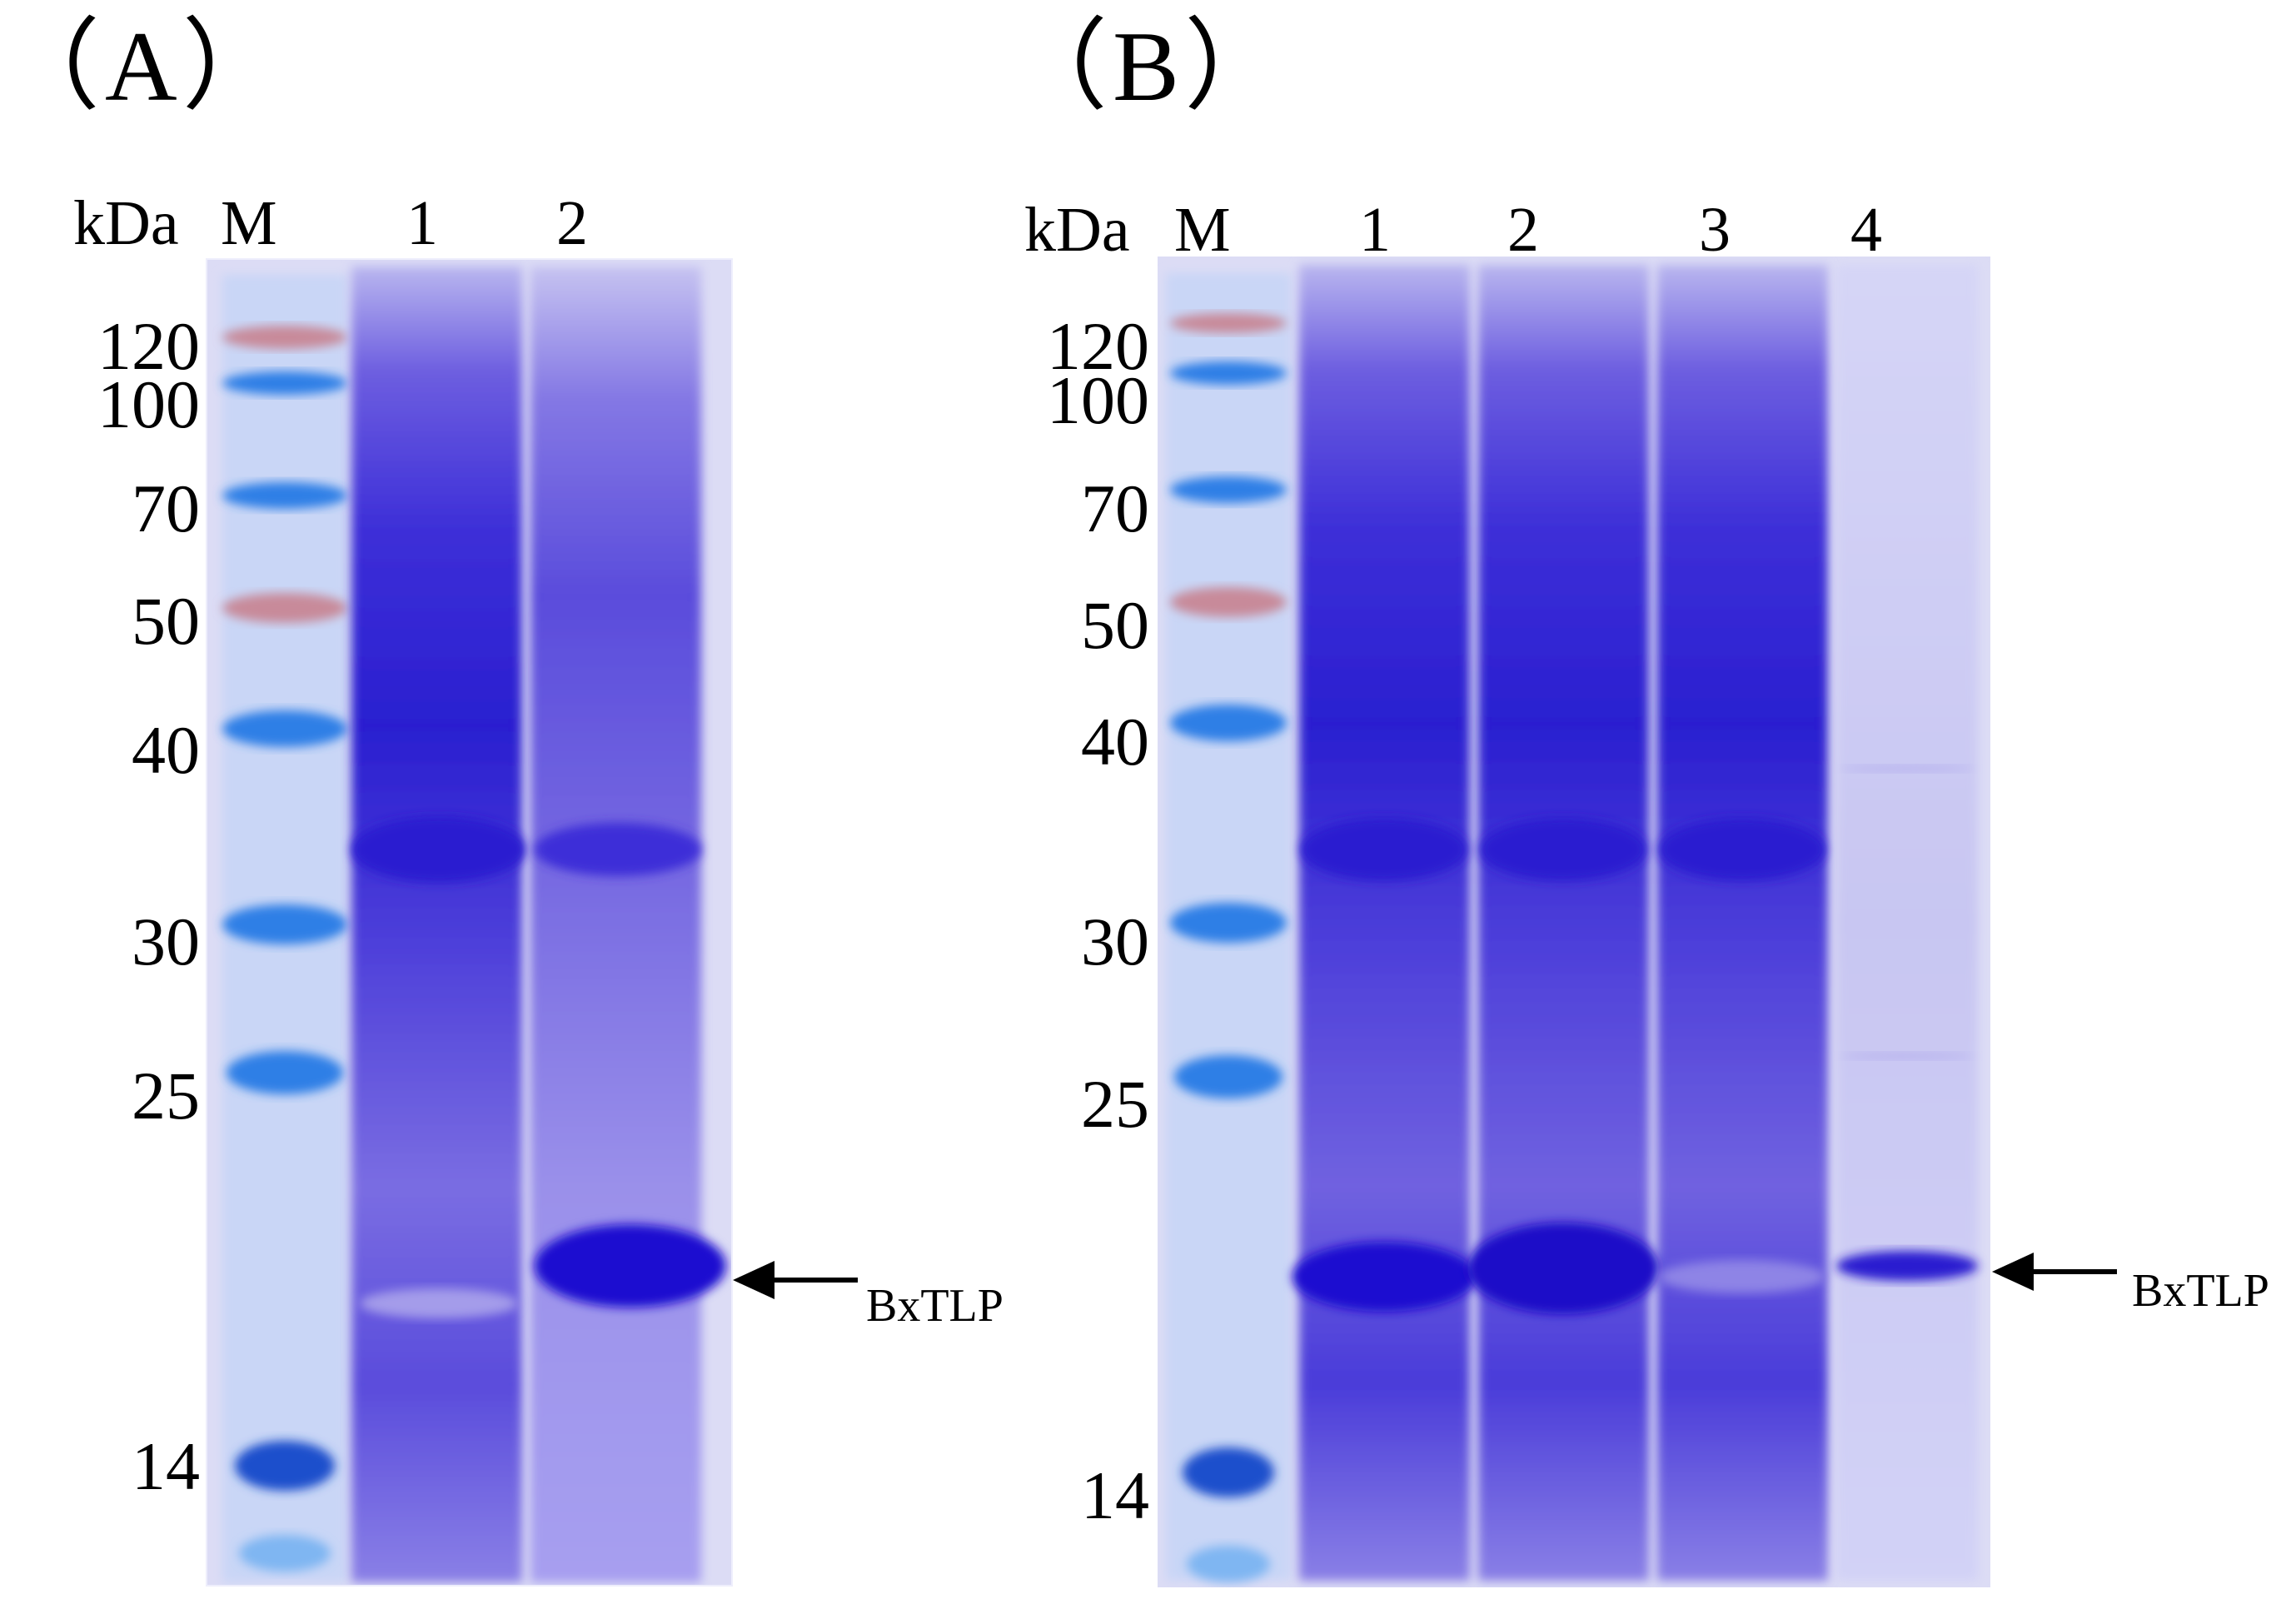 The height and width of the screenshot is (1599, 2296). I want to click on mw-label-a-50: 50, so click(166, 621).